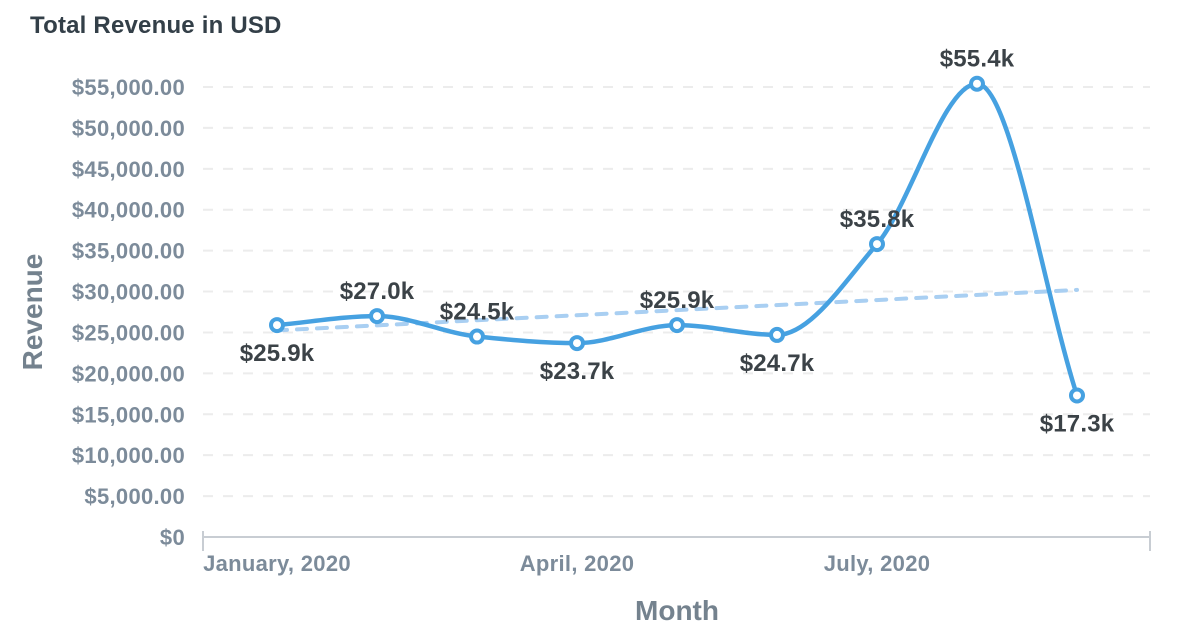 This screenshot has width=1188, height=644. I want to click on x-axis-tick-label: April, 2020, so click(577, 563).